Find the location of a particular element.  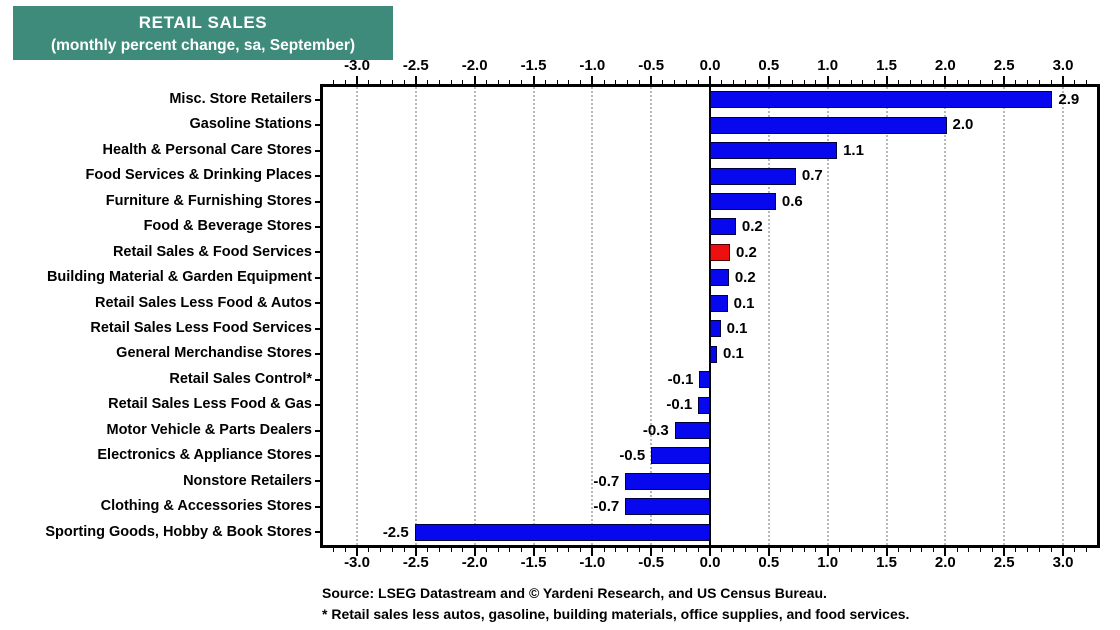

category-label: Retail Sales Control* is located at coordinates (240, 378).